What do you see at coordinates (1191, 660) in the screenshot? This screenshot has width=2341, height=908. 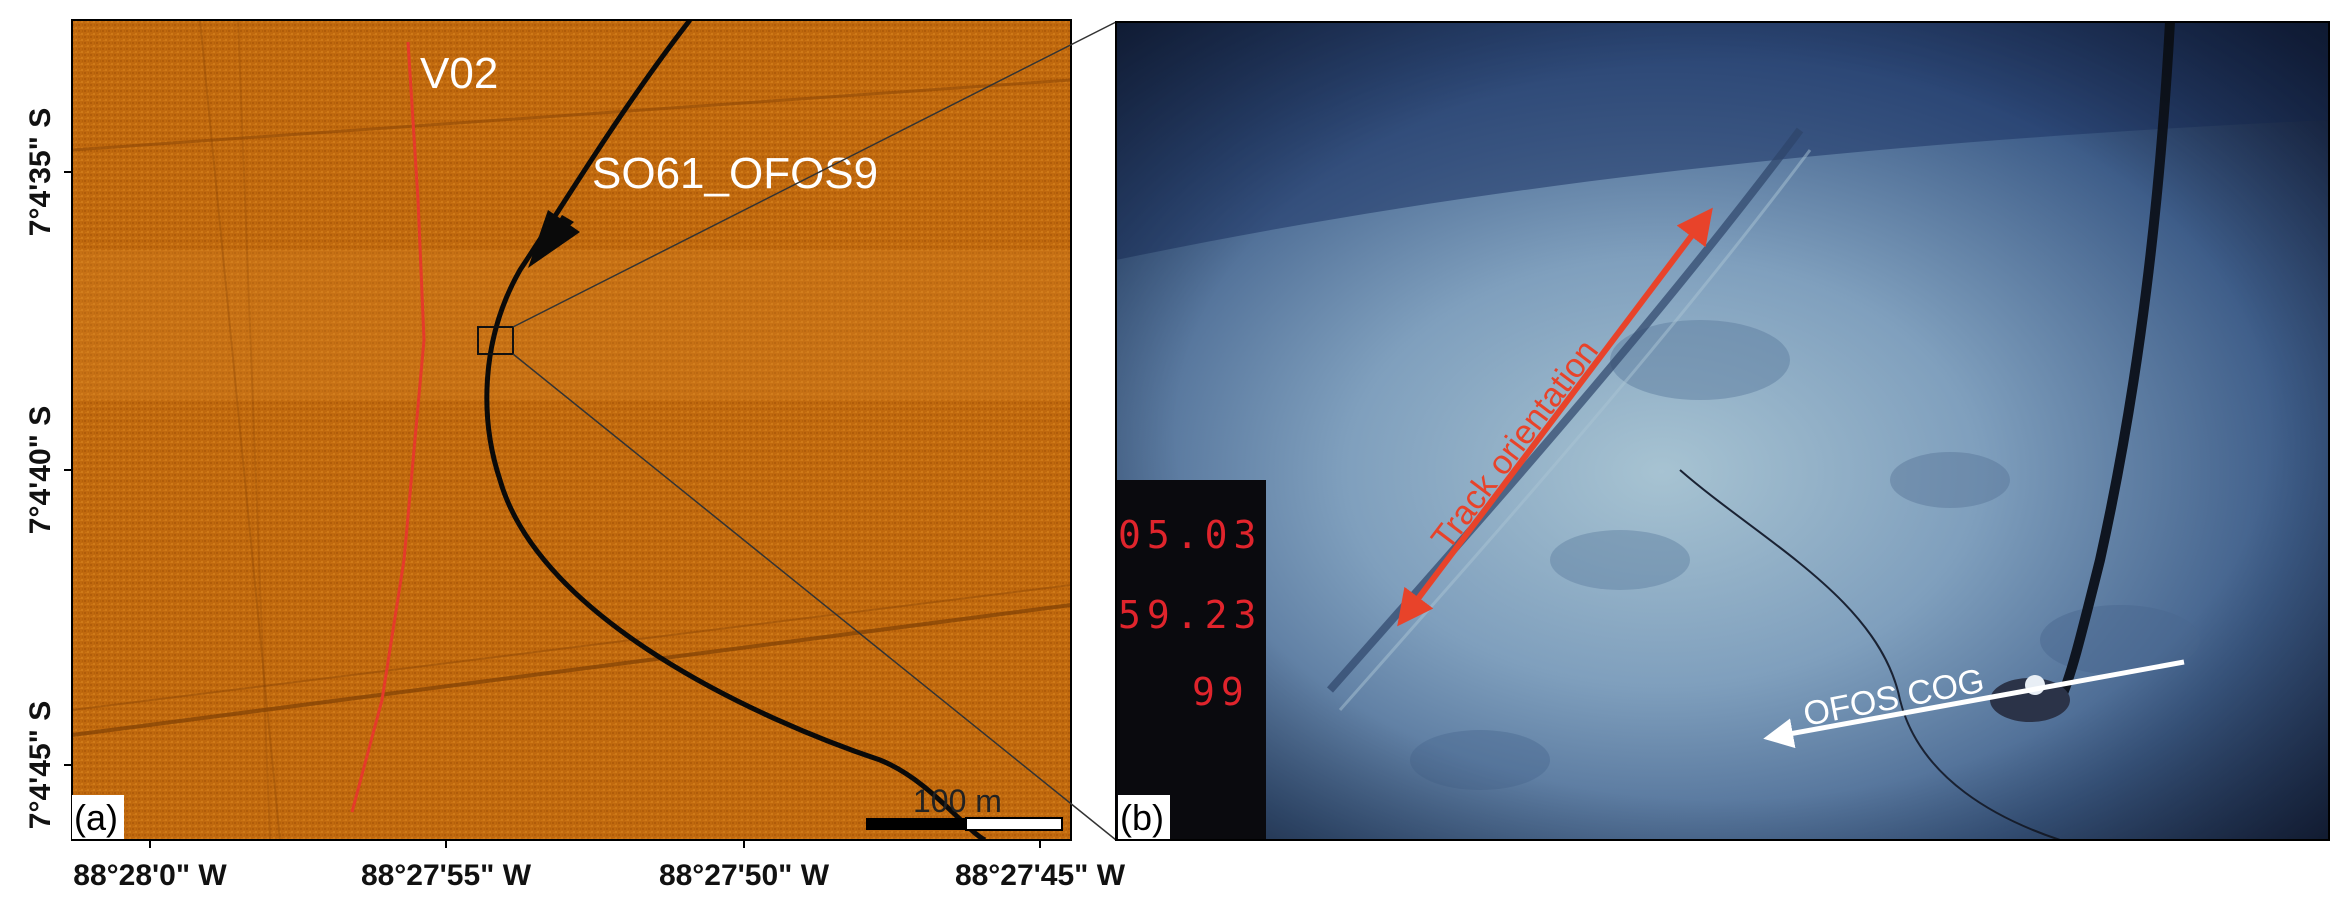 I see `camera-data-overlay: 05.03 59.23 99` at bounding box center [1191, 660].